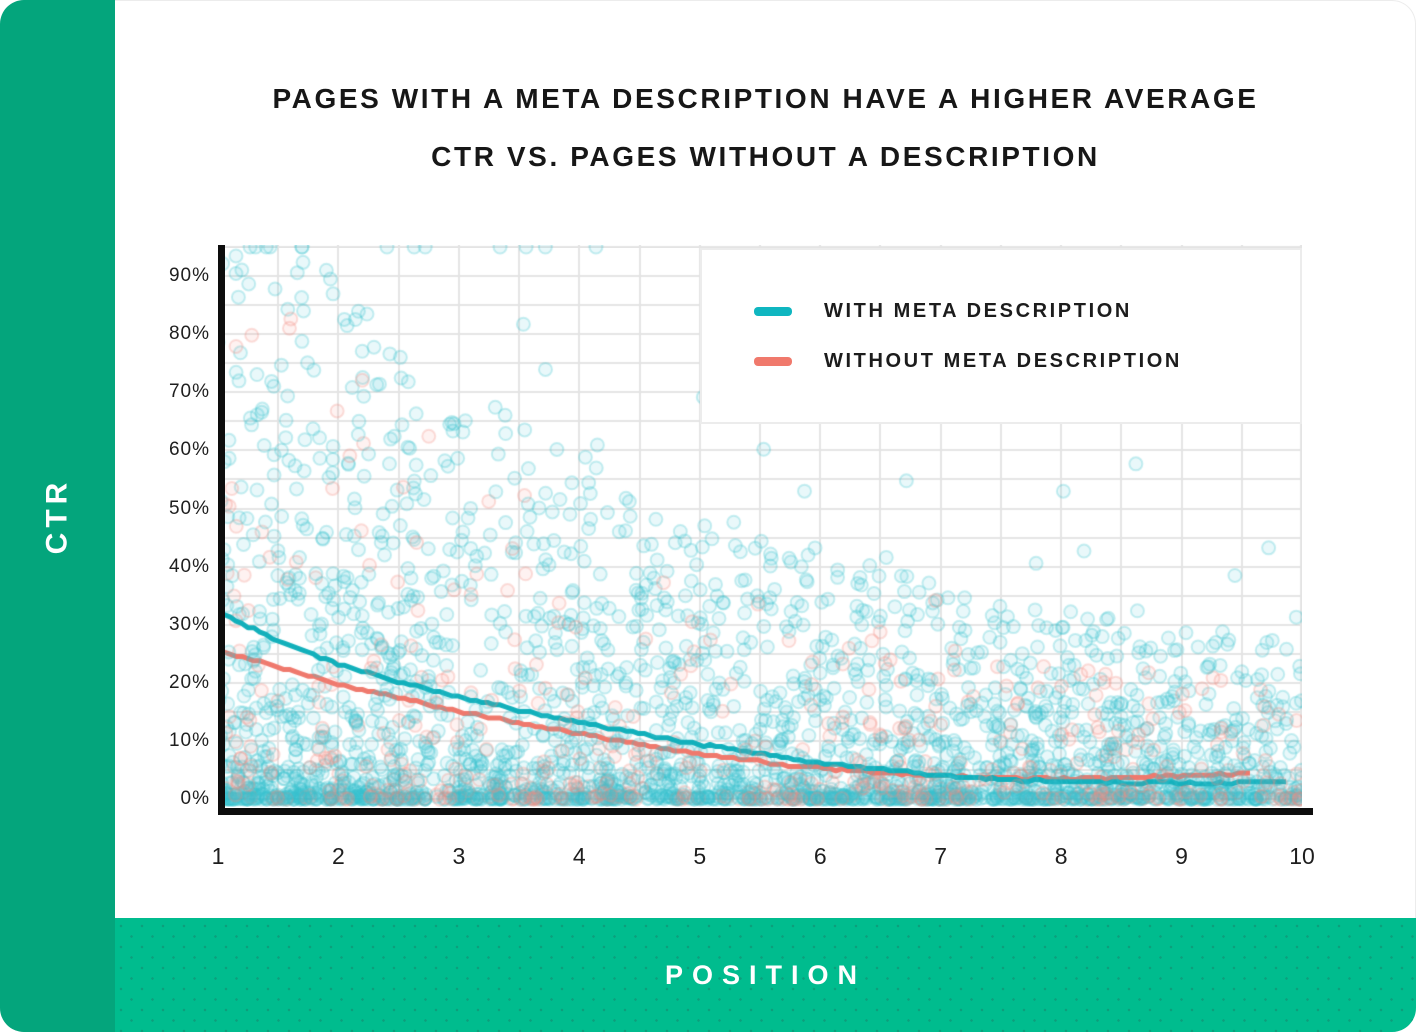 This screenshot has height=1032, width=1416. I want to click on y-tick-label: 30%, so click(189, 624).